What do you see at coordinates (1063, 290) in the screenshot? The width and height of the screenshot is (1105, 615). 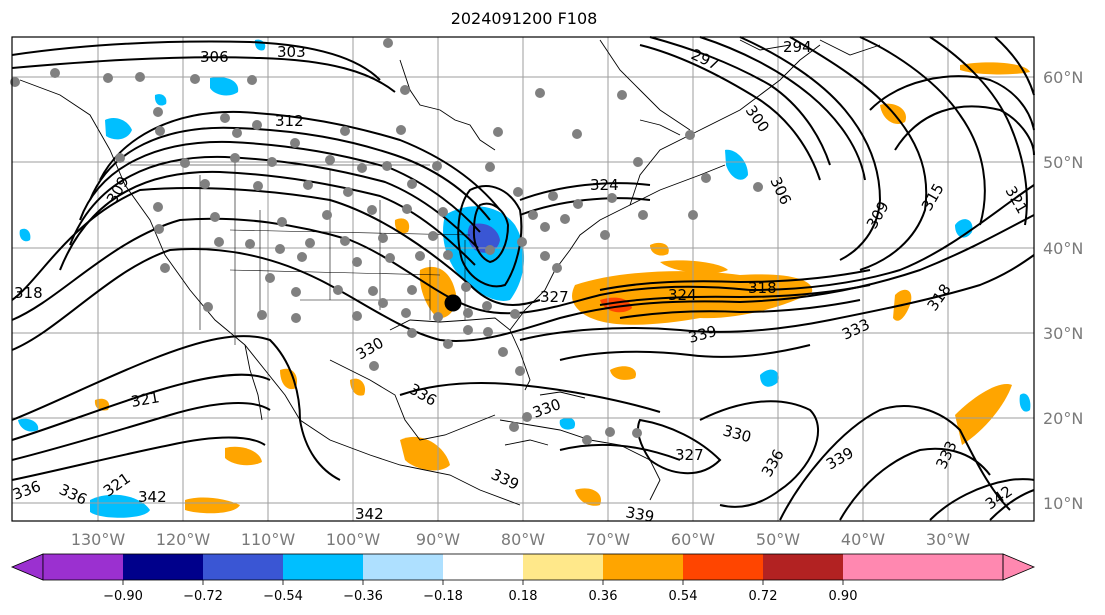 I see `latitude-labels: 60°N 50°N 40°N 30°N 20°N 10°N` at bounding box center [1063, 290].